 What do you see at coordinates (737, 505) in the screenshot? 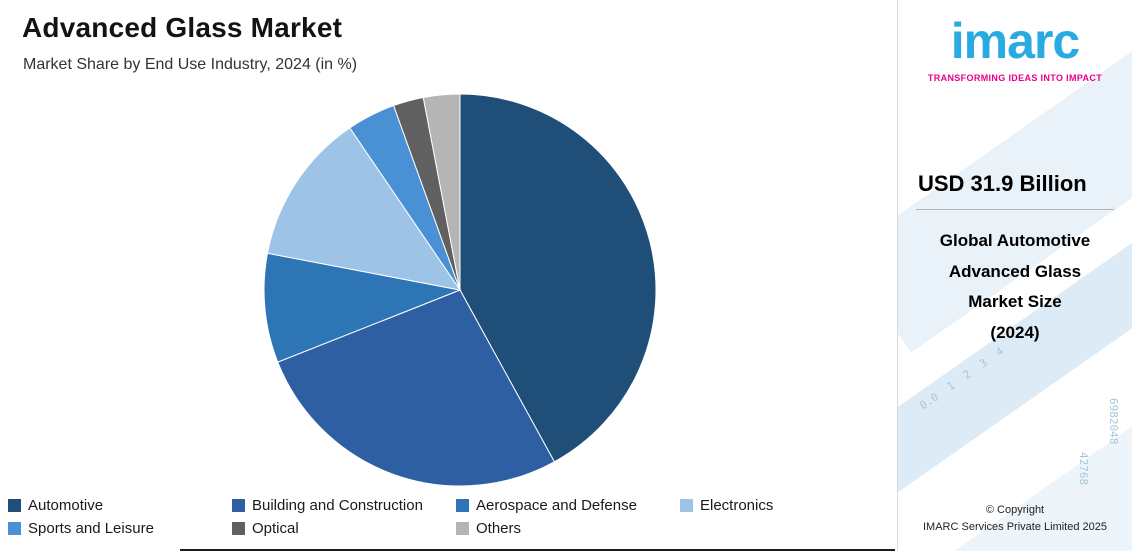
I see `legend-label: Electronics` at bounding box center [737, 505].